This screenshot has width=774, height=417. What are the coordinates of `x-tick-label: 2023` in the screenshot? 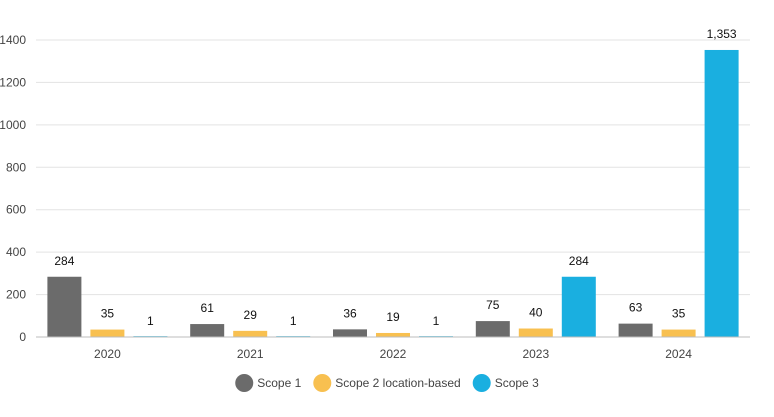 It's located at (535, 354).